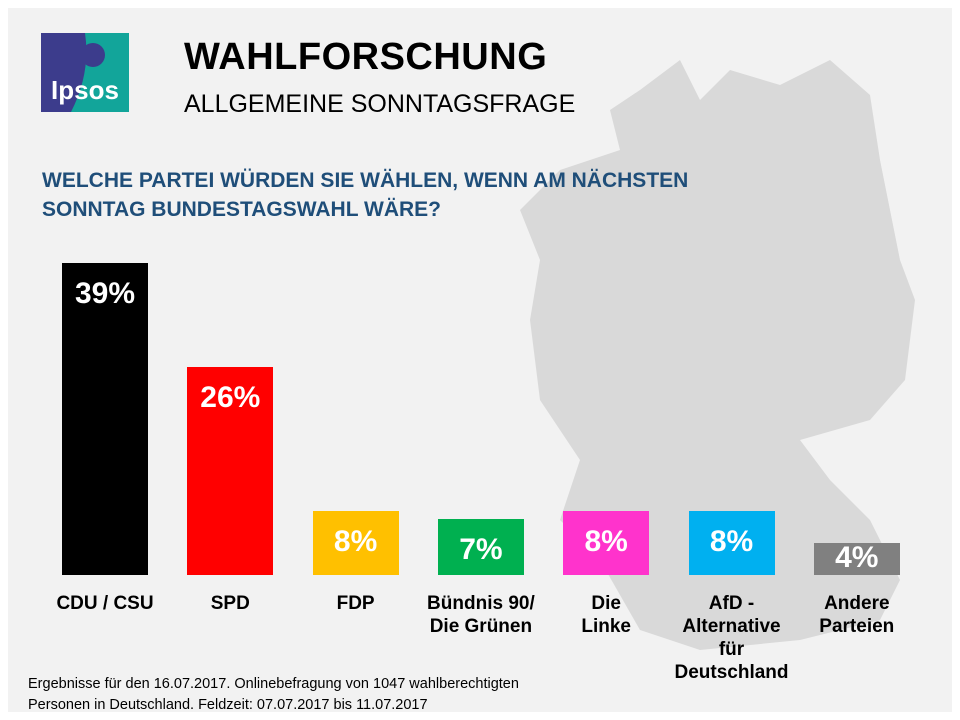  What do you see at coordinates (230, 397) in the screenshot?
I see `data-label: 26%` at bounding box center [230, 397].